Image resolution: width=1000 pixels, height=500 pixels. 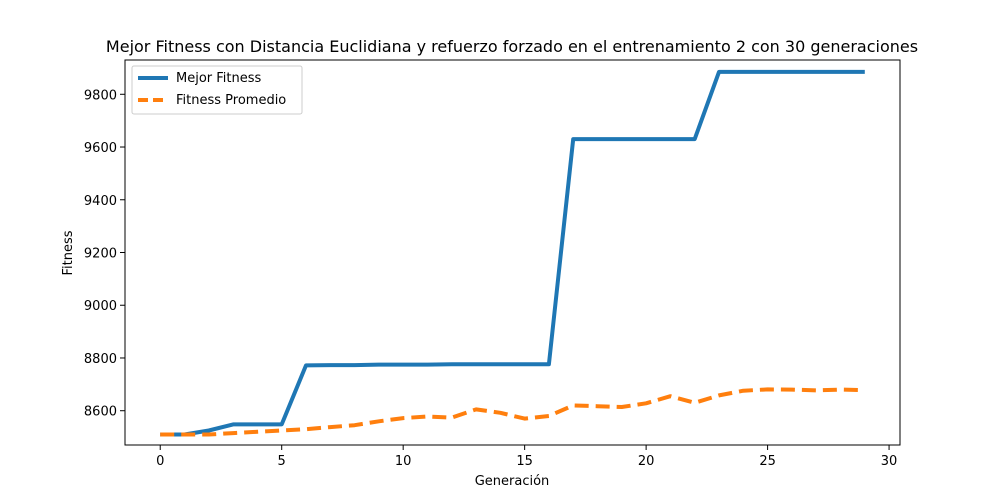 I want to click on x-tick-label: 15, so click(x=524, y=461).